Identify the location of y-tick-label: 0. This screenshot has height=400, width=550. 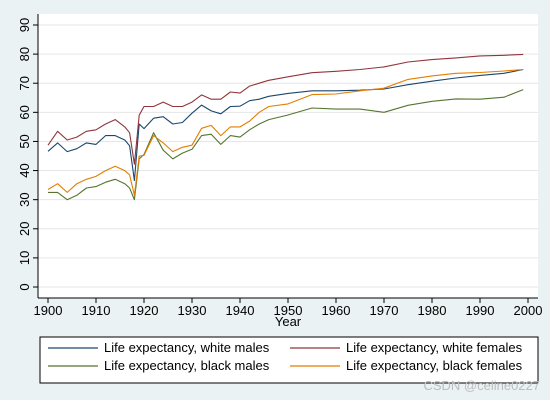
(24, 286).